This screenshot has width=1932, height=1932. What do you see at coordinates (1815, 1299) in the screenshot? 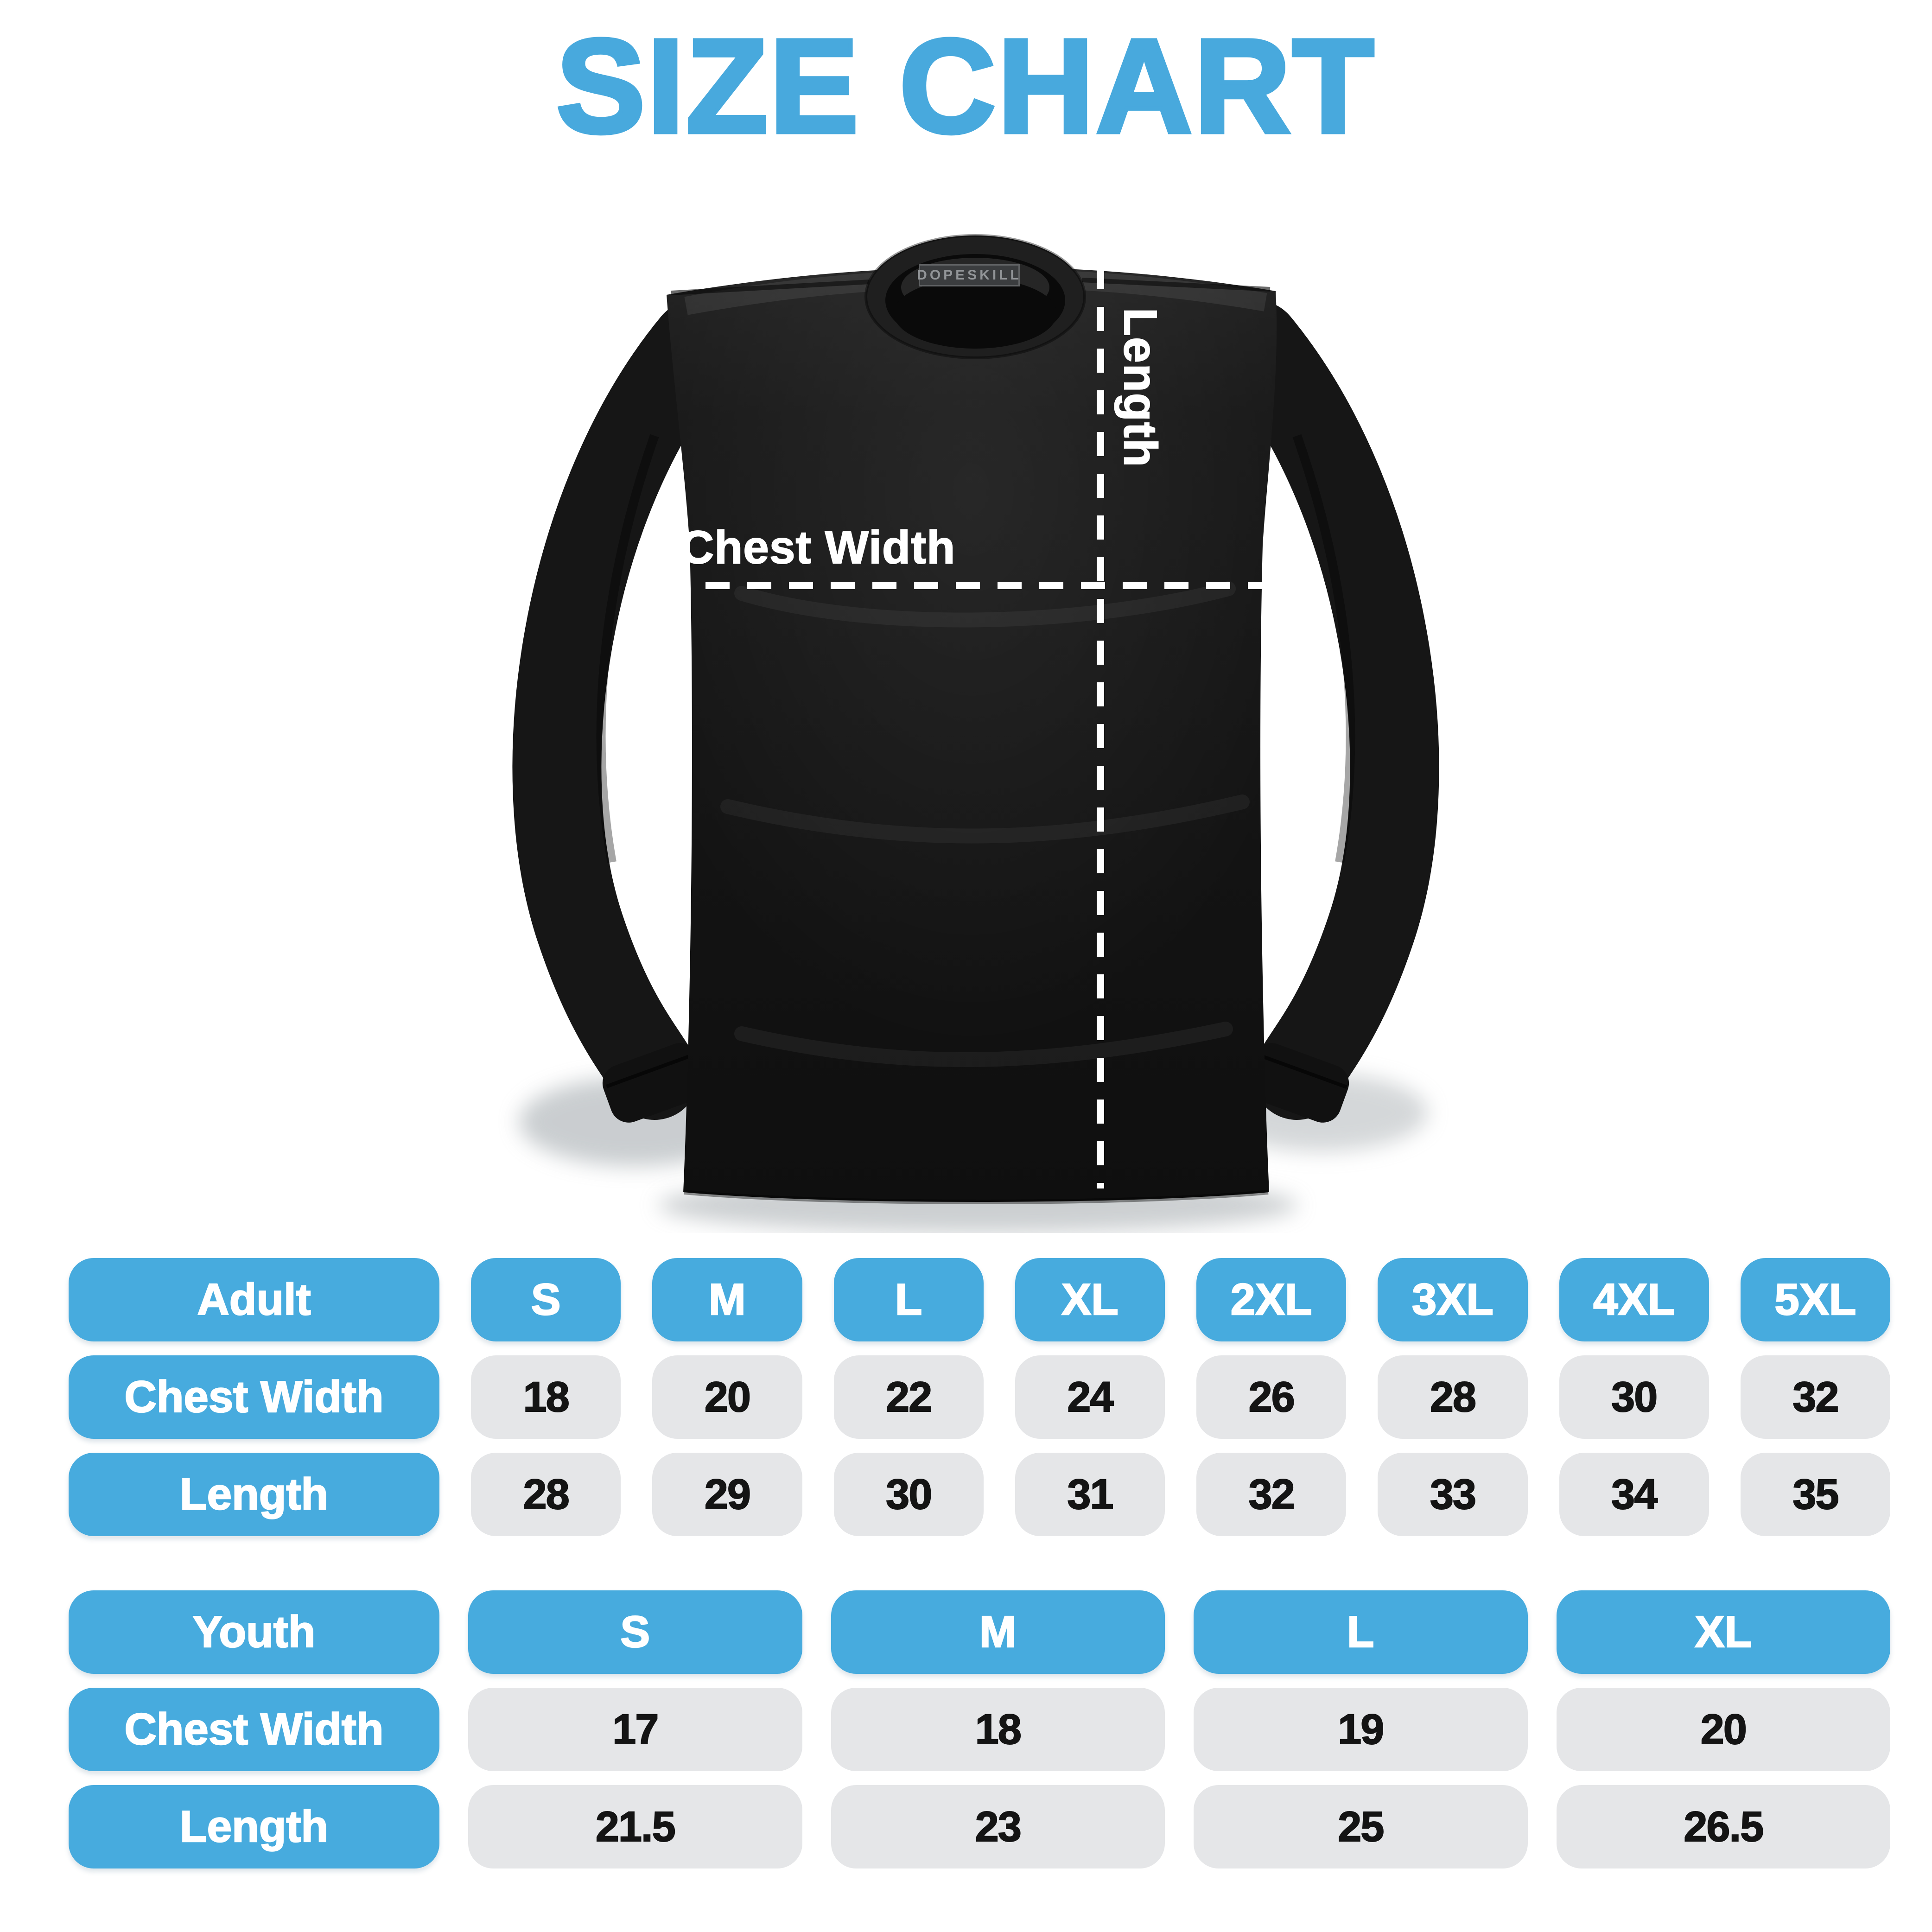
I see `adult-size-5xl: 5XL` at bounding box center [1815, 1299].